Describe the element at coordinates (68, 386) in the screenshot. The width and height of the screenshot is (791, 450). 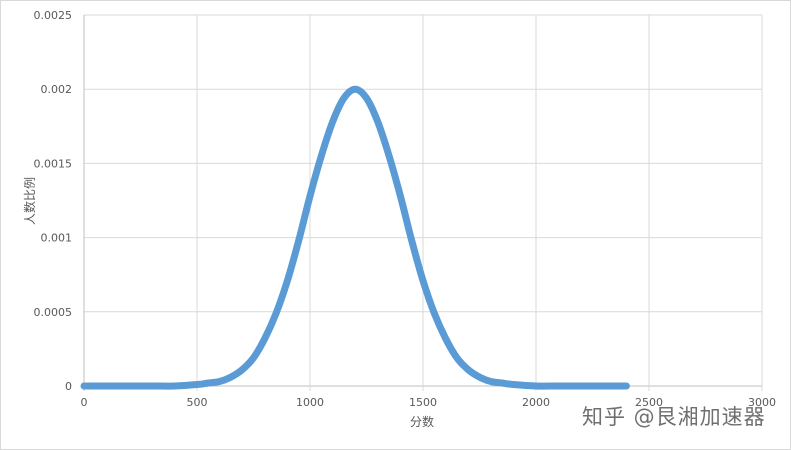
I see `y-tick-label: 0` at that location.